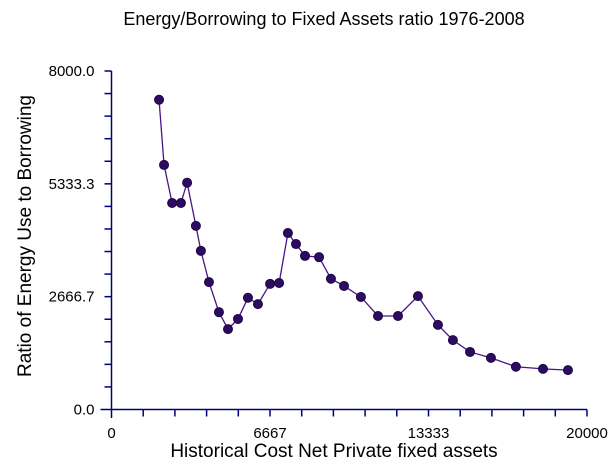 The width and height of the screenshot is (613, 476). Describe the element at coordinates (72, 184) in the screenshot. I see `y-tick-label: 5333.3` at that location.